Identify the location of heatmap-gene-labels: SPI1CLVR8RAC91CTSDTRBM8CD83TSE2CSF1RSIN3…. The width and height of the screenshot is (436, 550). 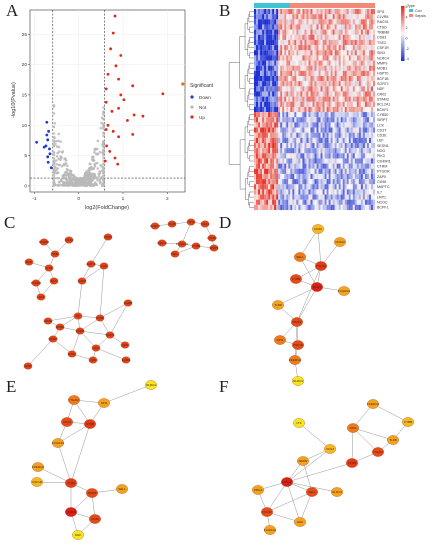
(384, 110).